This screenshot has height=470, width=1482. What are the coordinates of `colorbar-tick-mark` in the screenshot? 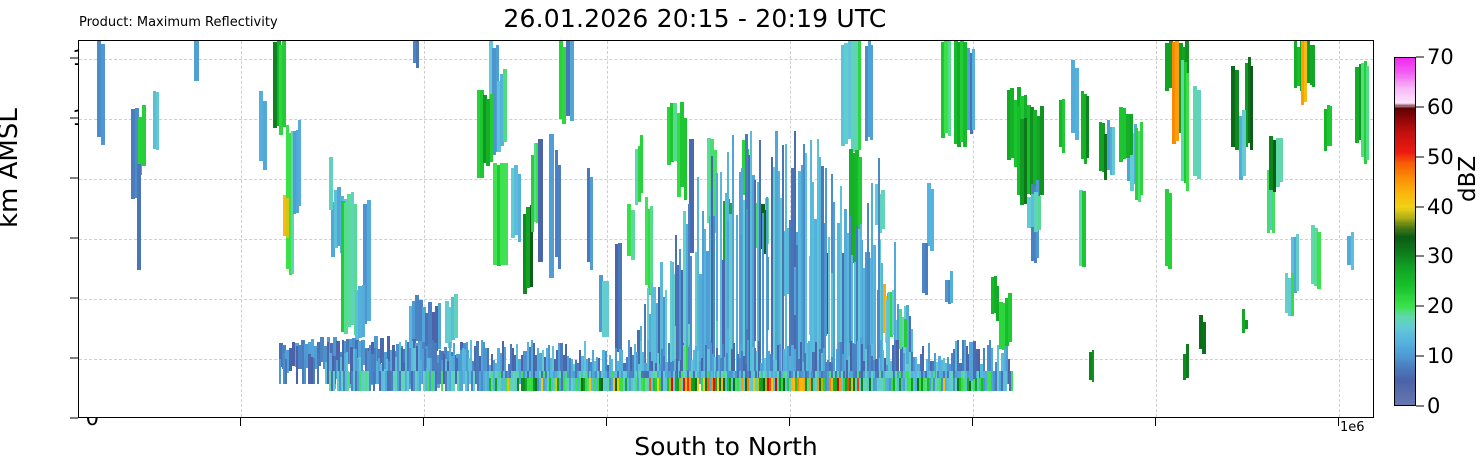 It's located at (1420, 406).